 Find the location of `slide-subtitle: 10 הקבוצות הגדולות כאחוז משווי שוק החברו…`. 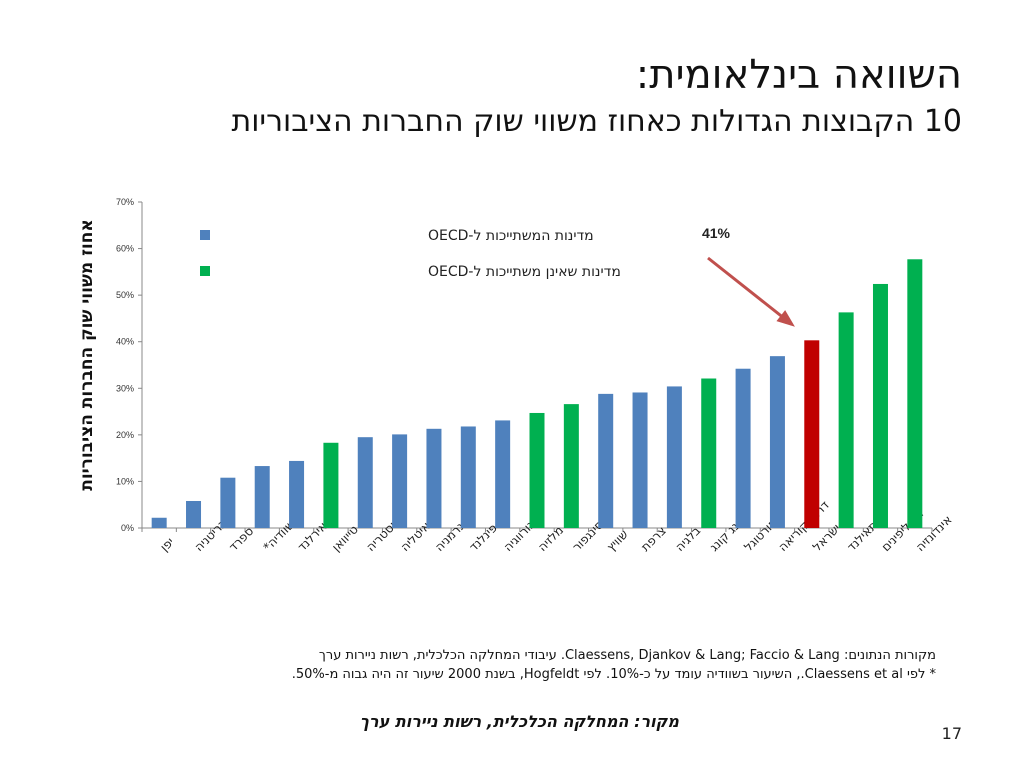

slide-subtitle: 10 הקבוצות הגדולות כאחוז משווי שוק החברו… is located at coordinates (597, 121).